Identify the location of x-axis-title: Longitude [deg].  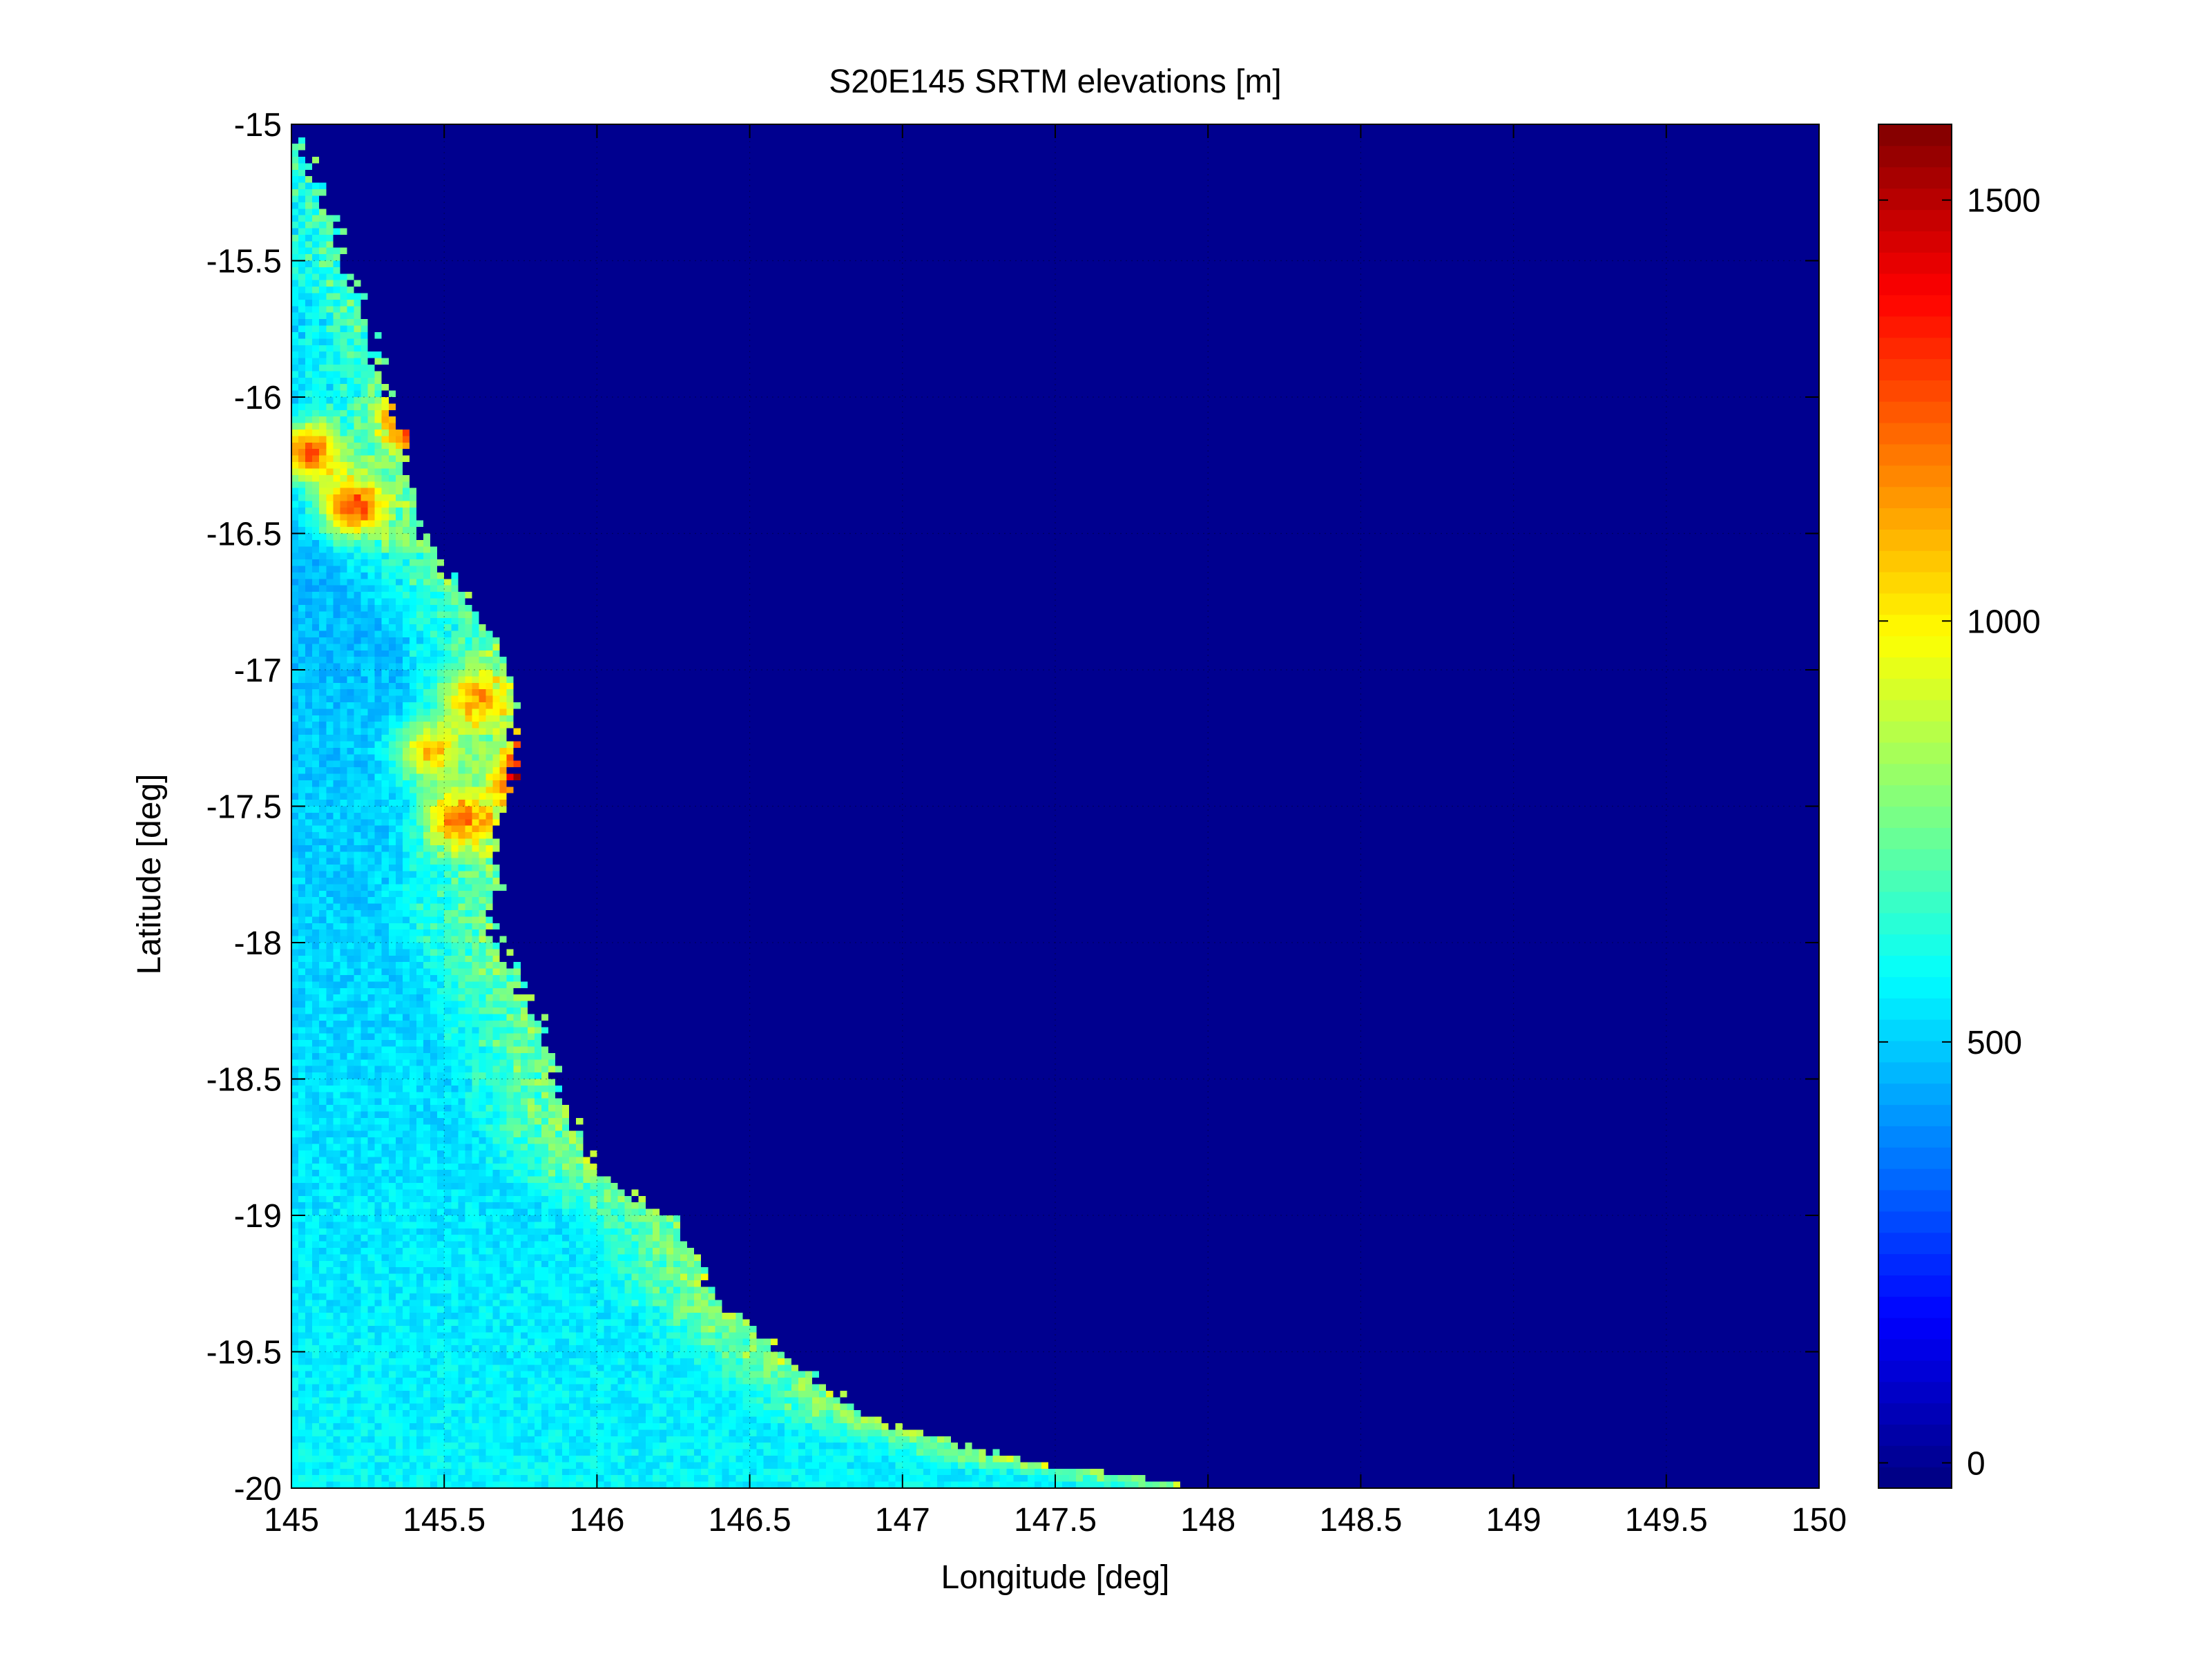
(1055, 1578).